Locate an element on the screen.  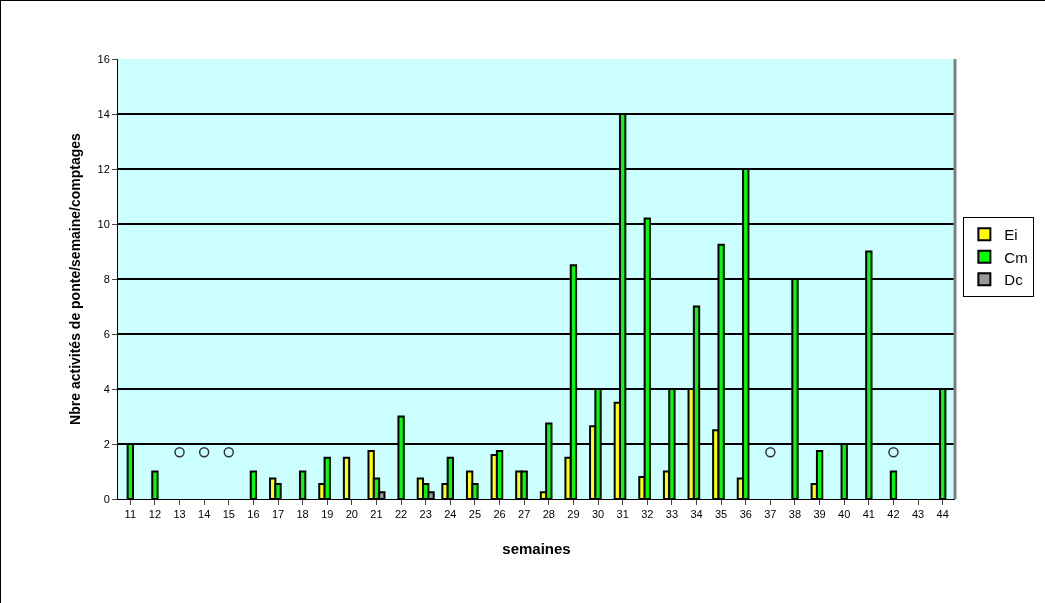
y-tick-label: 2 is located at coordinates (106, 443).